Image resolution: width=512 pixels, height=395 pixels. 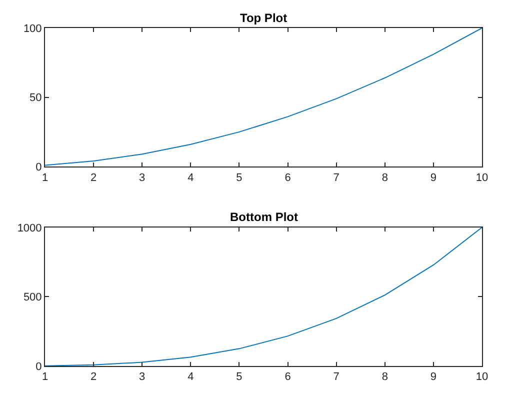 I want to click on y-tick-label: 1000, so click(x=29, y=228).